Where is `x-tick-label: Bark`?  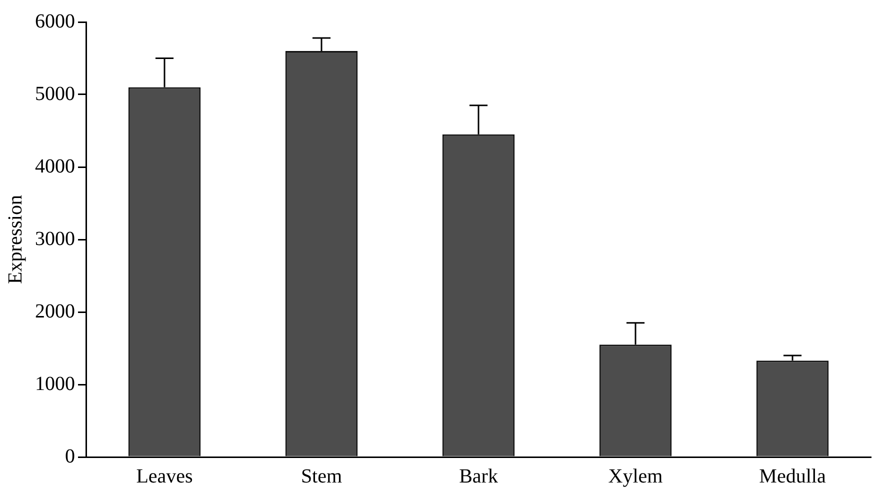
x-tick-label: Bark is located at coordinates (478, 476).